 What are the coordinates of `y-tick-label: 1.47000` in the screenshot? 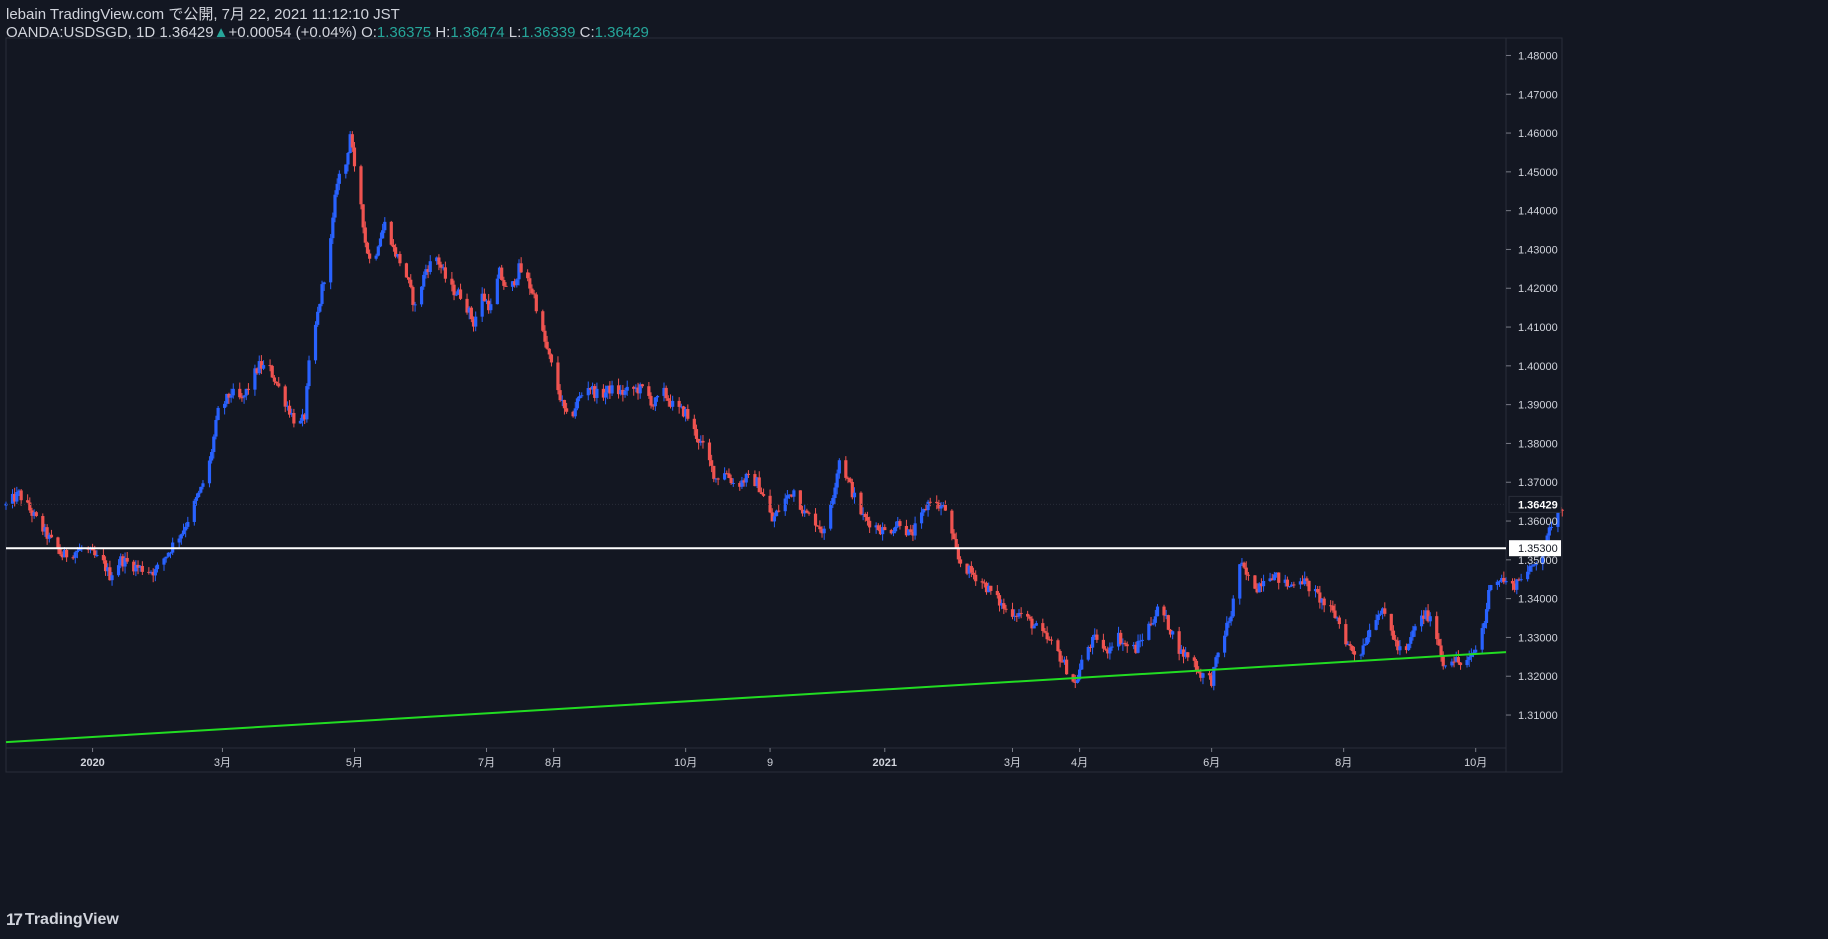 It's located at (1538, 95).